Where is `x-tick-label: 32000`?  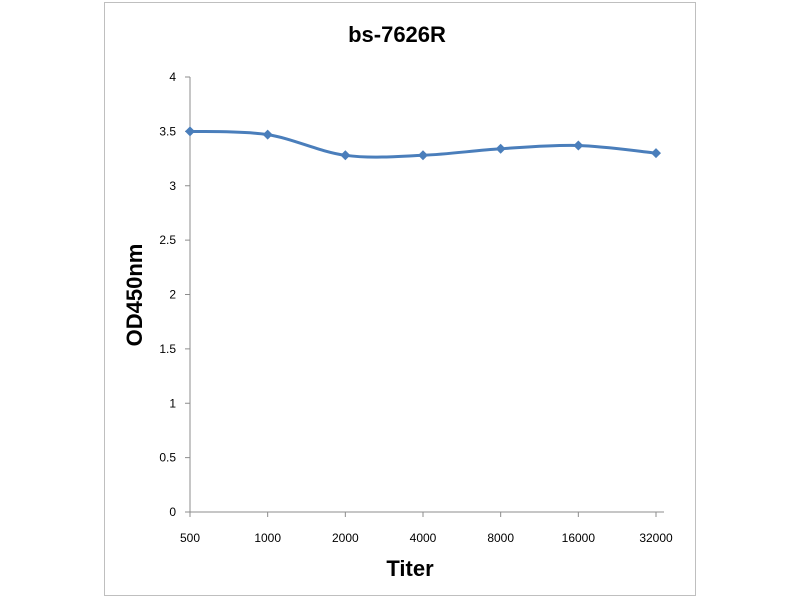
x-tick-label: 32000 is located at coordinates (656, 538).